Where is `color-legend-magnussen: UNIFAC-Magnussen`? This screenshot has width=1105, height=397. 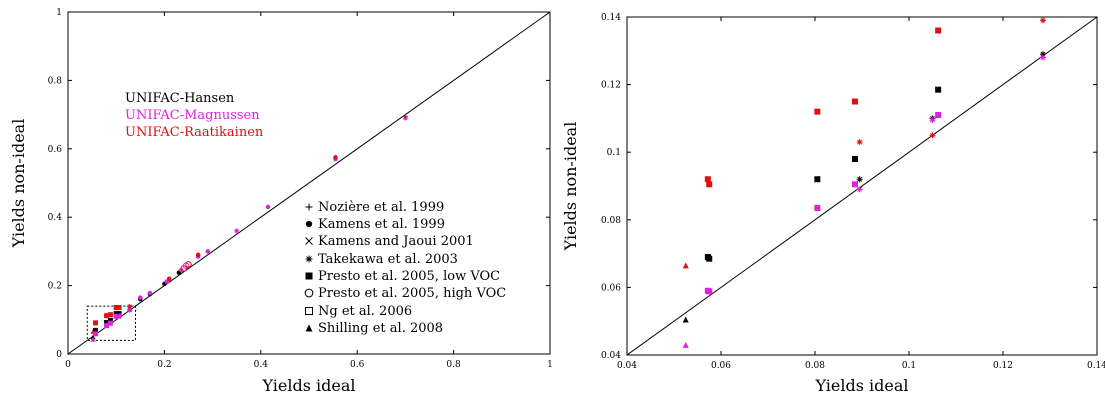
color-legend-magnussen: UNIFAC-Magnussen is located at coordinates (192, 115).